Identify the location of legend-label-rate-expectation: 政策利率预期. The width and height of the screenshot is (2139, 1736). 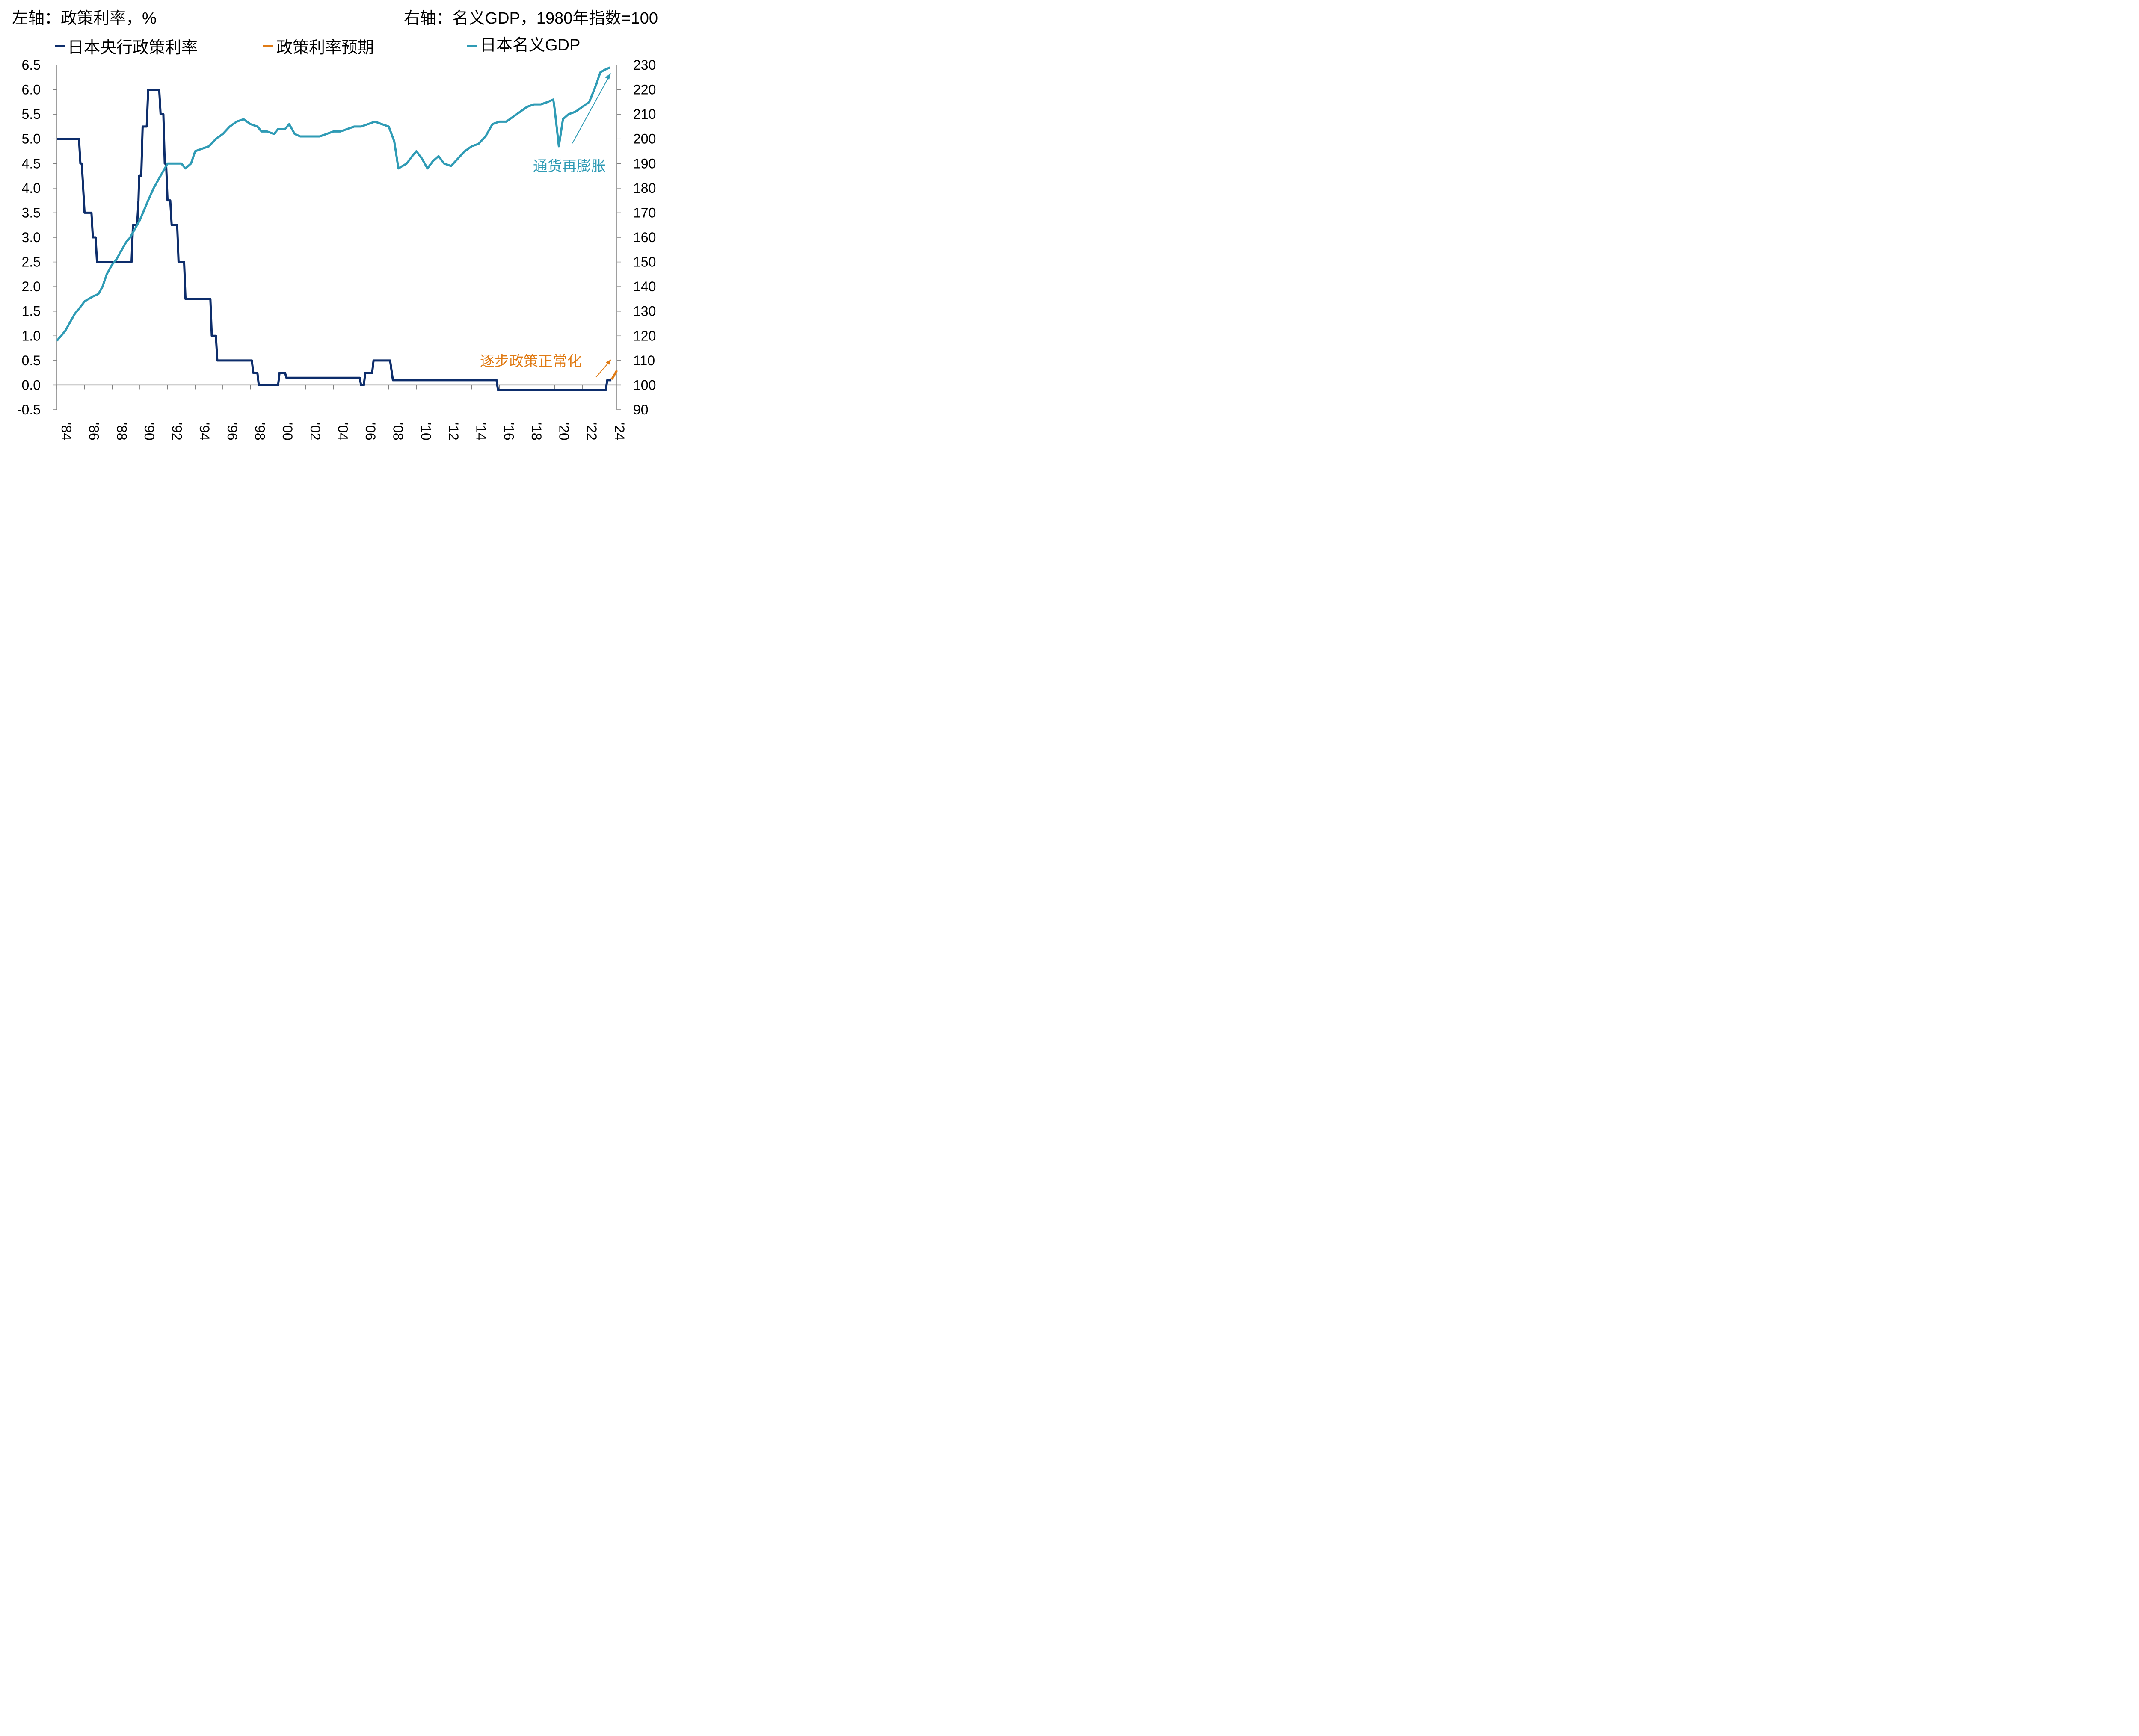
(325, 48).